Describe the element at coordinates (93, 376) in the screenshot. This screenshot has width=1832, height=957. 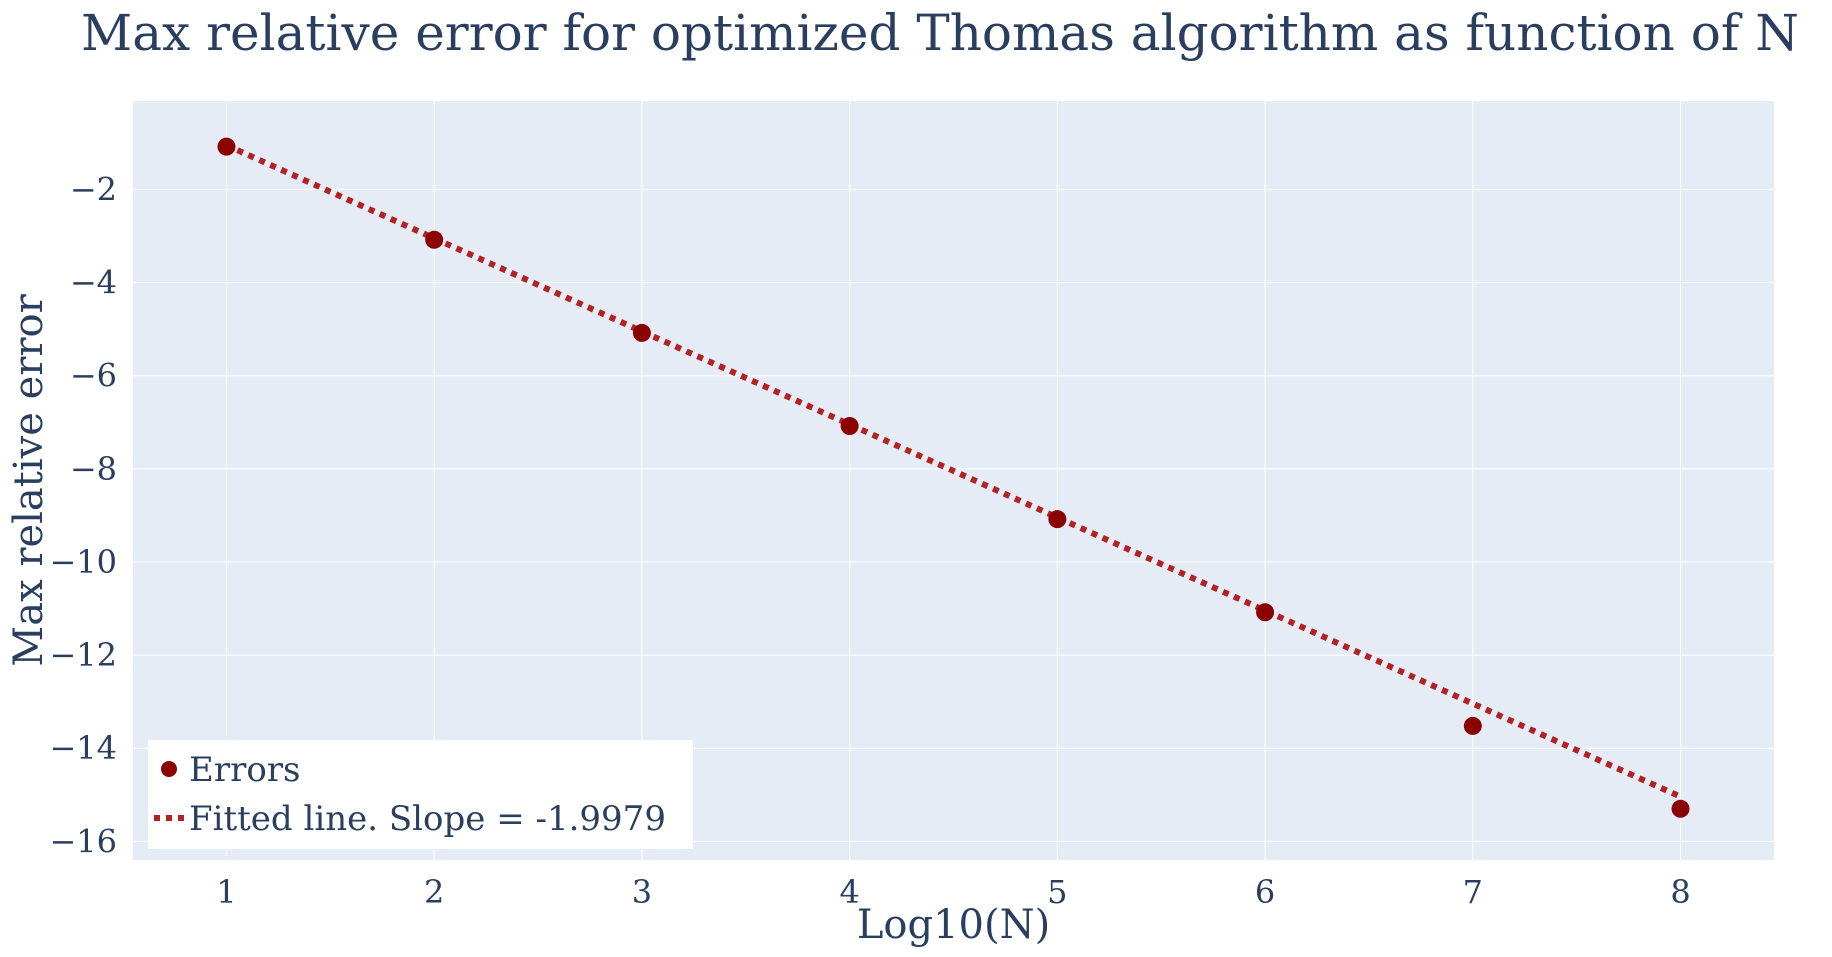
I see `y-tick-label: −6` at that location.